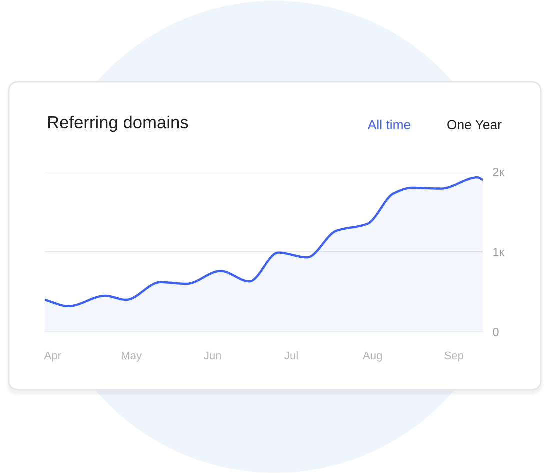 The height and width of the screenshot is (474, 550). I want to click on x-tick-label: Aug, so click(372, 357).